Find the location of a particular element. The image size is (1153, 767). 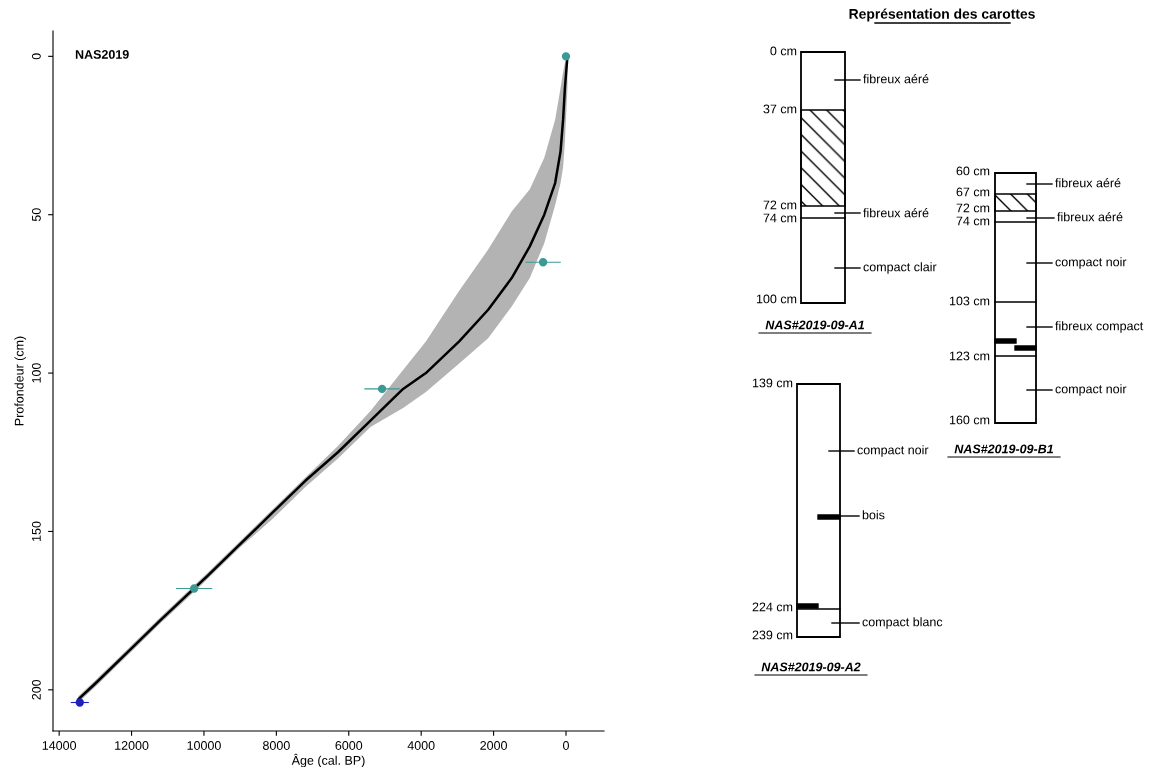

text: Représentation des carottes is located at coordinates (942, 15).